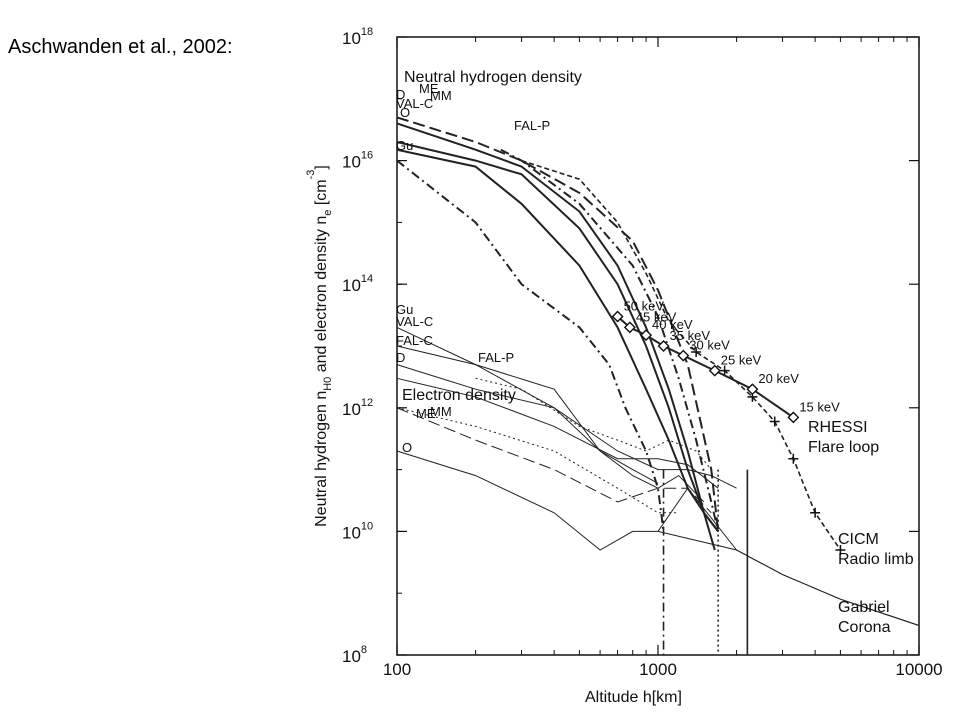 The height and width of the screenshot is (720, 960). I want to click on series-name-label: FAL-C, so click(414, 340).